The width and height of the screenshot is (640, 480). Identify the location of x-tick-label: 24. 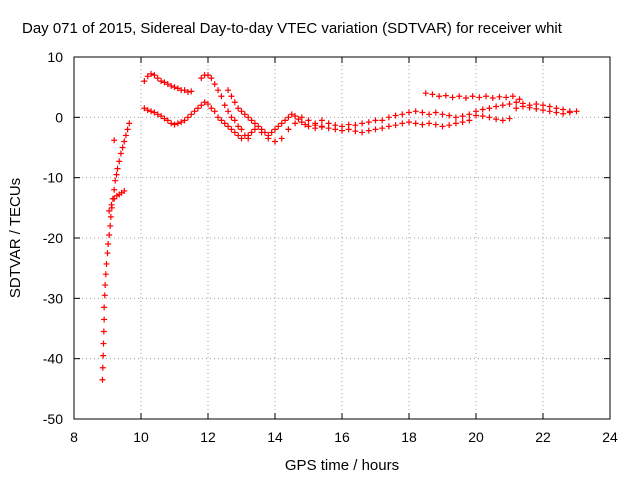
(610, 437).